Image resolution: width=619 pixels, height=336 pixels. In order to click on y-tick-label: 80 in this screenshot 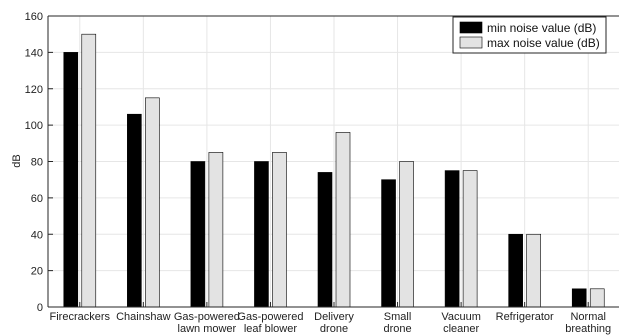, I will do `click(37, 163)`.